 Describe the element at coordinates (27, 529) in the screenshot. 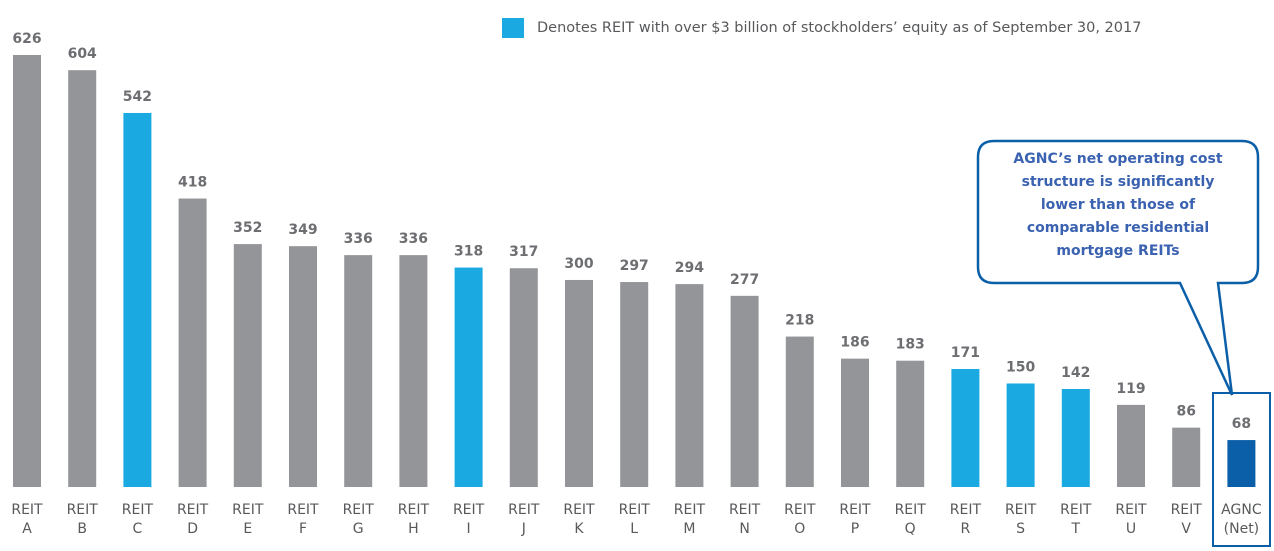

I see `x-tick-label: A` at that location.